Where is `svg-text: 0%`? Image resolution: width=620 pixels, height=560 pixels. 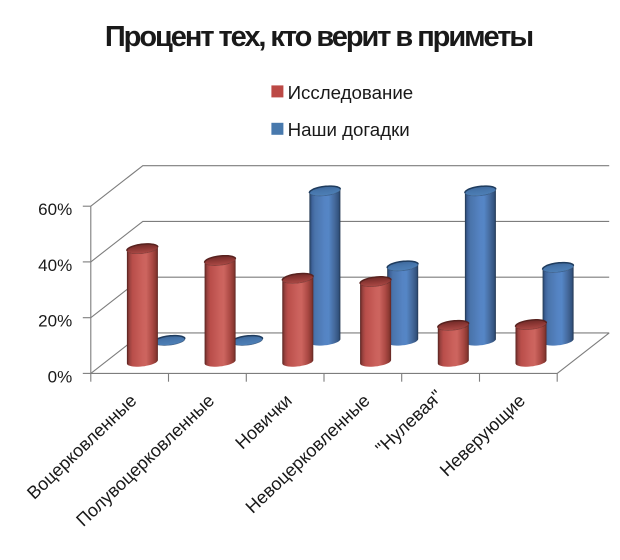
svg-text: 0% is located at coordinates (60, 376).